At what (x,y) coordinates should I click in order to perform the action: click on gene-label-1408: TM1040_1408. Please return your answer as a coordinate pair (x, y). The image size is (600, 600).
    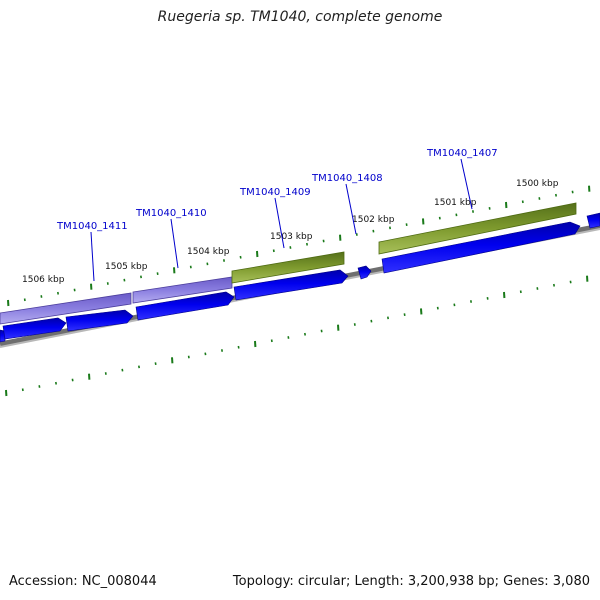
    Looking at the image, I should click on (347, 178).